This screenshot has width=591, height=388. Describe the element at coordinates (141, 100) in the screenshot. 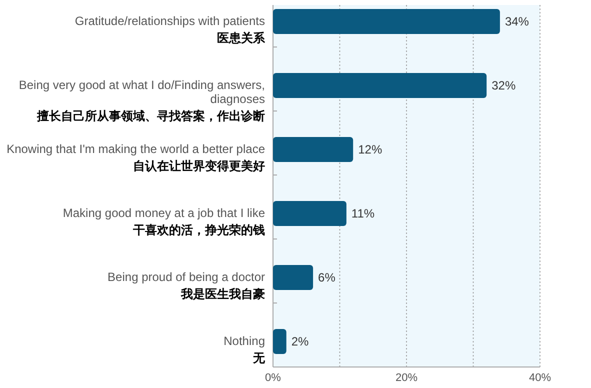

I see `y-tick-label: Being very good at what I do/Finding answers, diagnoses 擅长自己所从事领域、寻找答案，作出诊断` at that location.